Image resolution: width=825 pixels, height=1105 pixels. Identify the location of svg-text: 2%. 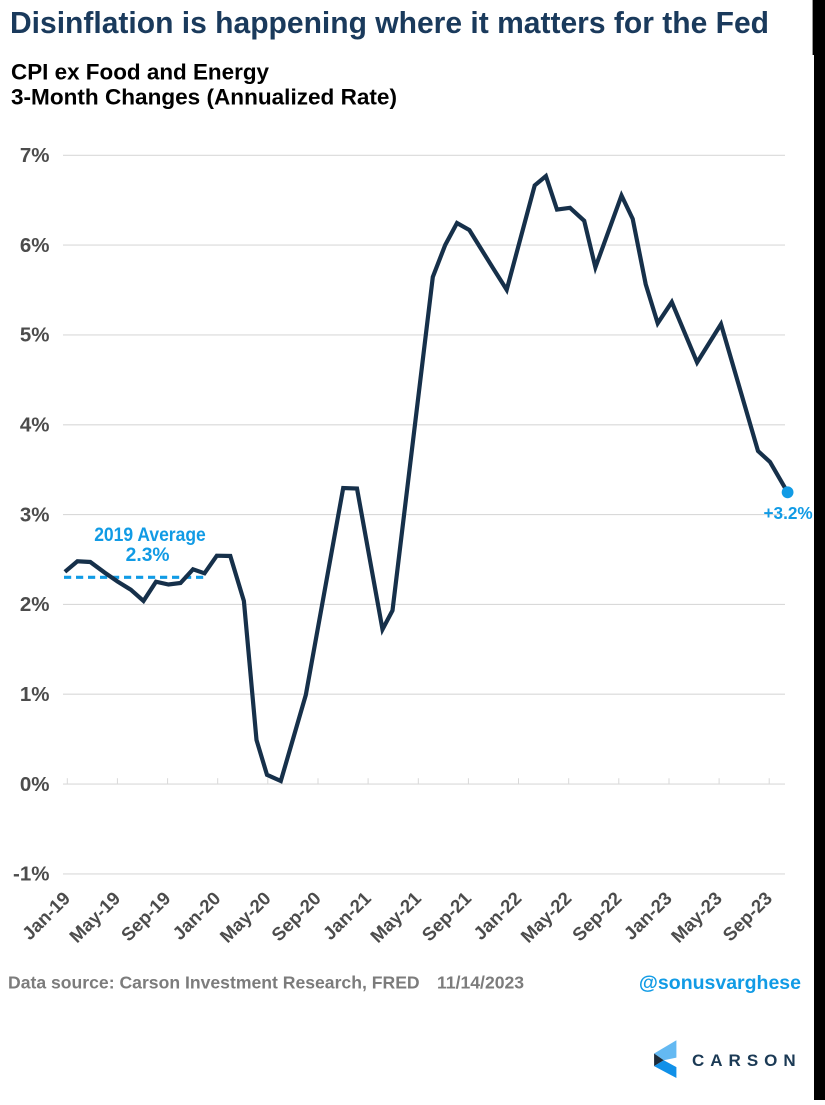
(35, 604).